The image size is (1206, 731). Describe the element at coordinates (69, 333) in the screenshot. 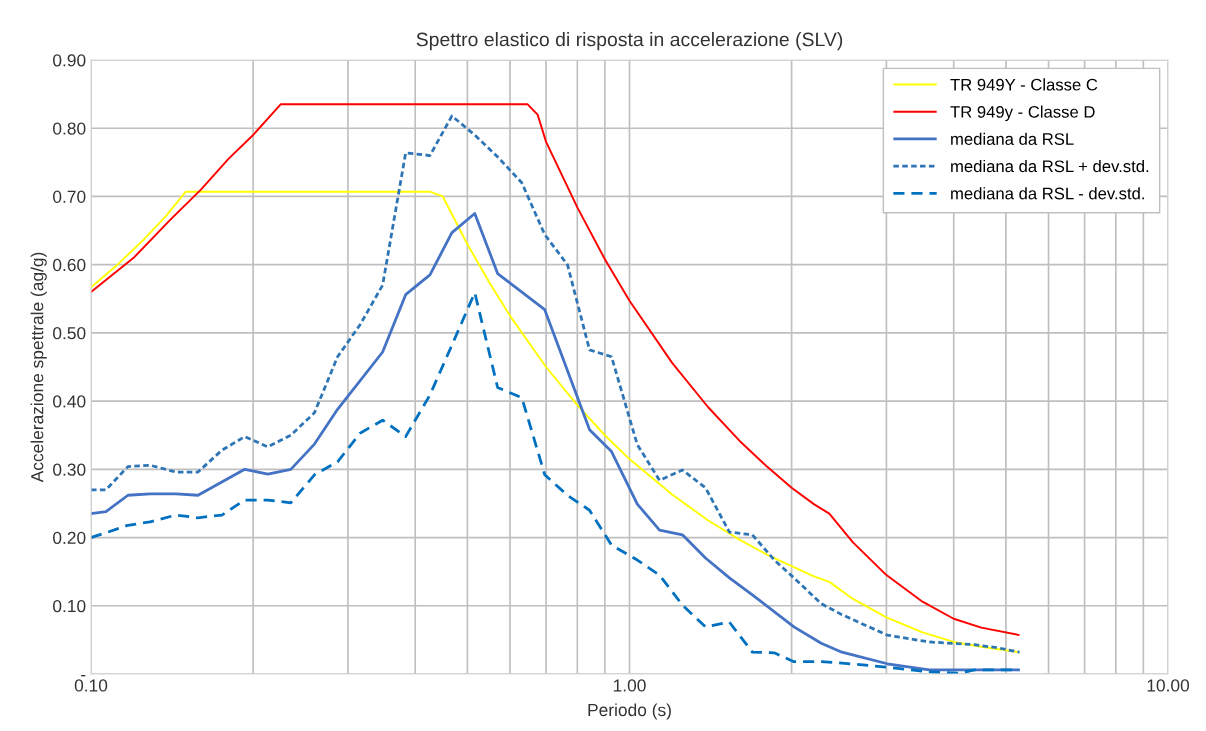

I see `y-tick-label: 0.50` at that location.